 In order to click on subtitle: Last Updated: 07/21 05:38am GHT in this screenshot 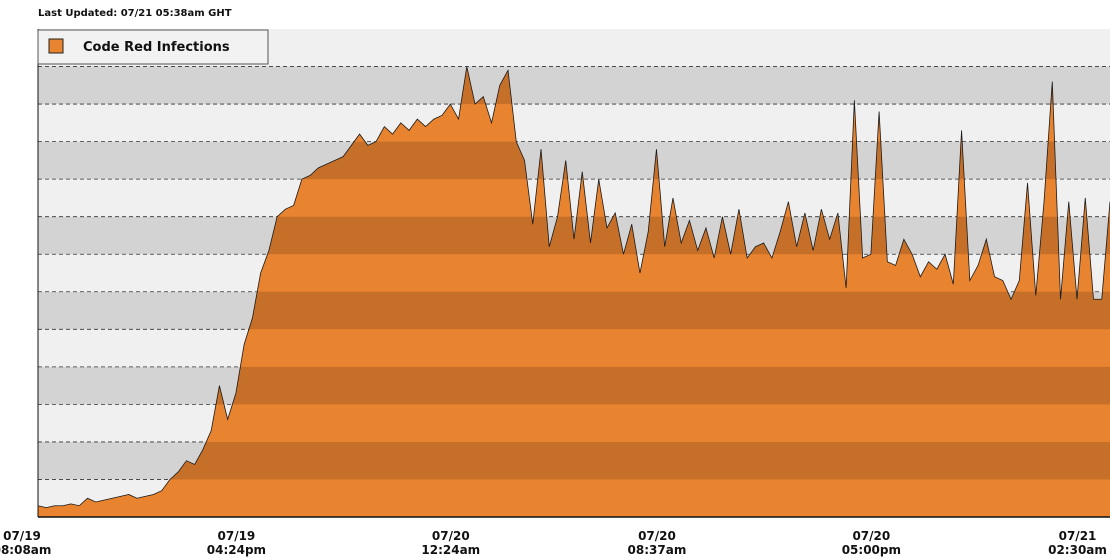, I will do `click(135, 13)`.